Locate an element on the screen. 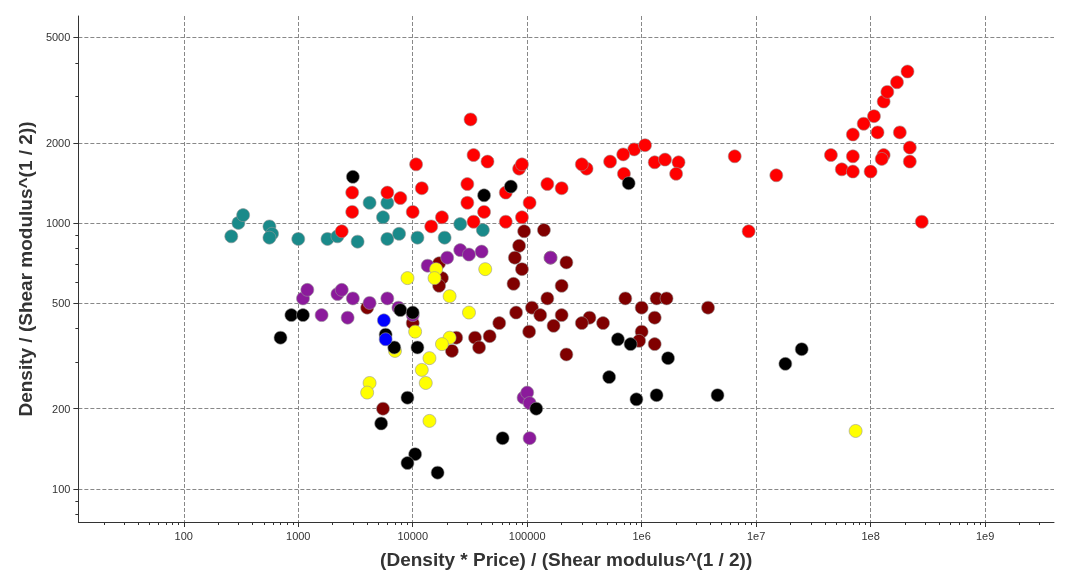 The height and width of the screenshot is (582, 1068). x-tick-label: 10000 is located at coordinates (413, 535).